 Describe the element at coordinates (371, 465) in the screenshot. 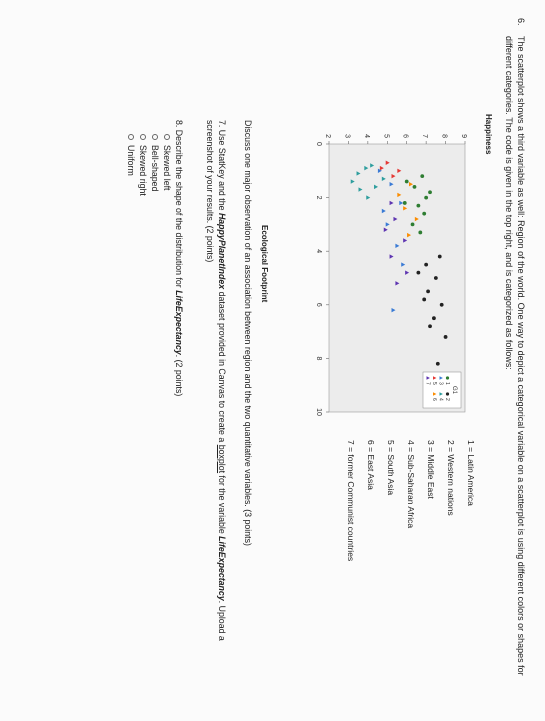

I see `code-6: 6 = East Asia` at that location.